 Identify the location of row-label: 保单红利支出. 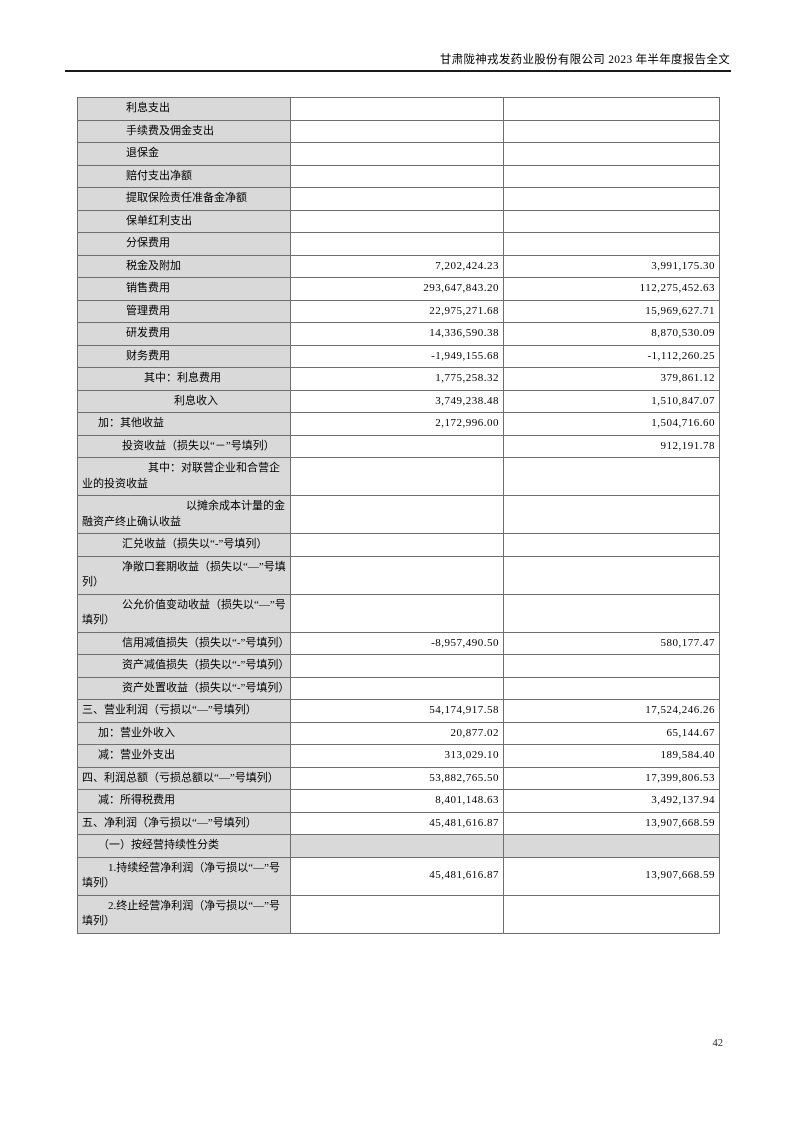
(184, 221).